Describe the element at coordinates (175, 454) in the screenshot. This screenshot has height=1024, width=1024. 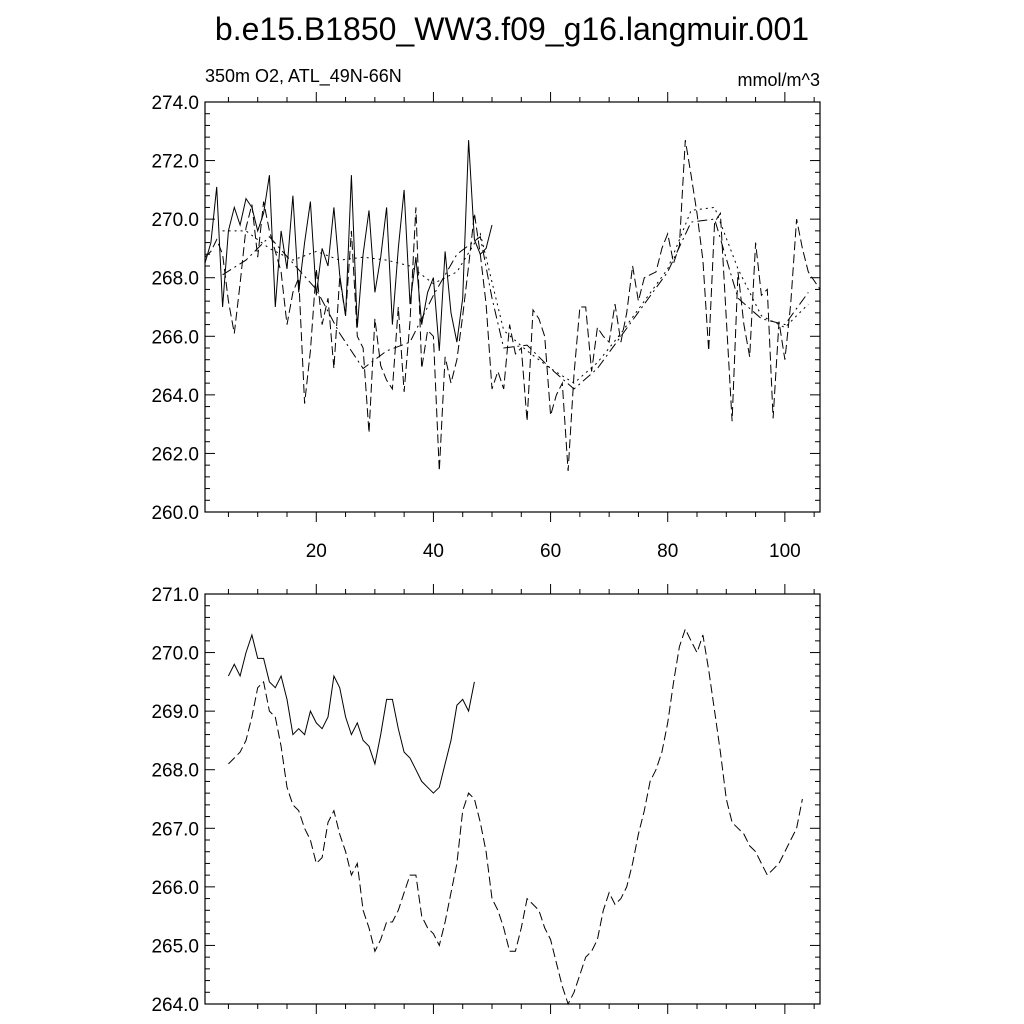
I see `y-tick-label: 262.0` at that location.